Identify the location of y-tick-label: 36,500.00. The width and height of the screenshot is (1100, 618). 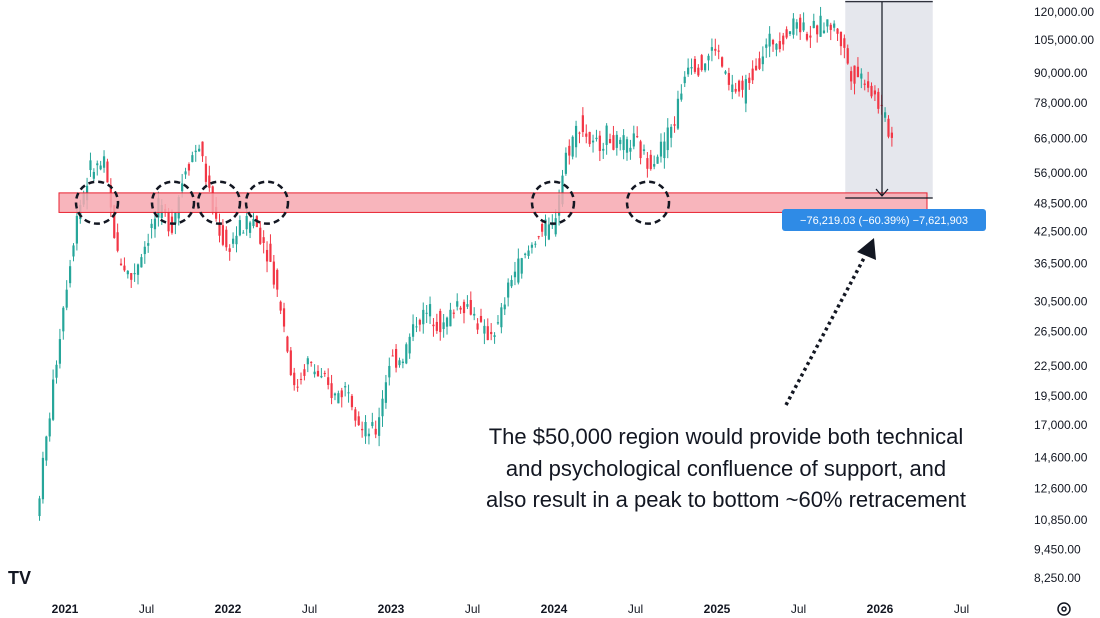
(1061, 264).